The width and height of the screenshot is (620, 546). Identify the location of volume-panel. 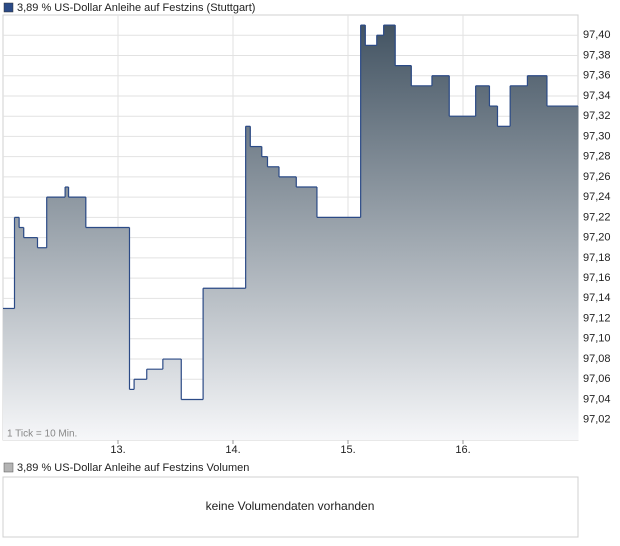
(290, 507).